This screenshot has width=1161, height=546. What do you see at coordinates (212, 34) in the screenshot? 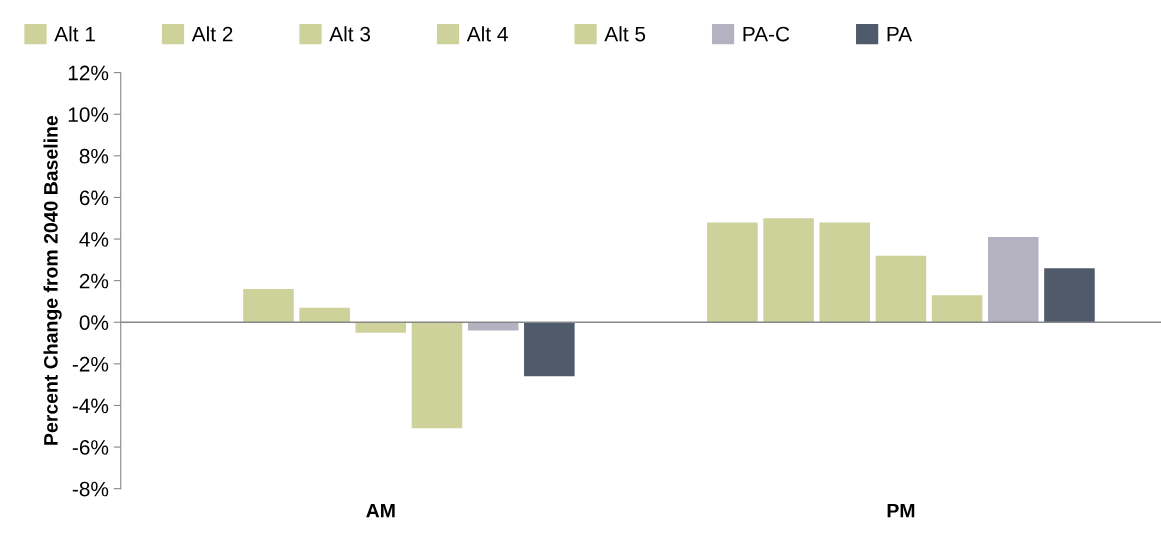
I see `legend-label: Alt 2` at bounding box center [212, 34].